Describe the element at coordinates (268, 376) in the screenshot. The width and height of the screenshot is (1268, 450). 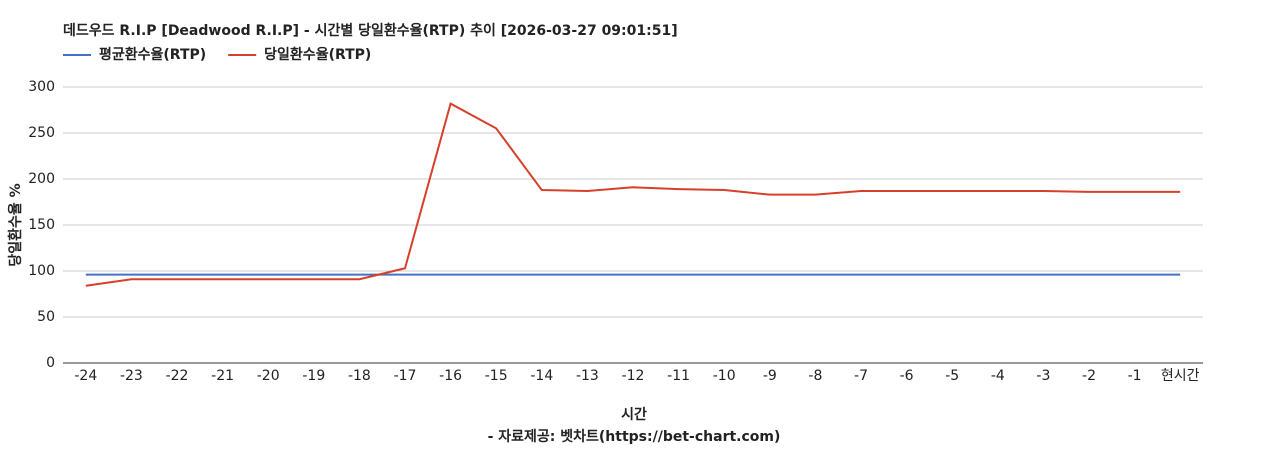
I see `x-tick-label: -20` at that location.